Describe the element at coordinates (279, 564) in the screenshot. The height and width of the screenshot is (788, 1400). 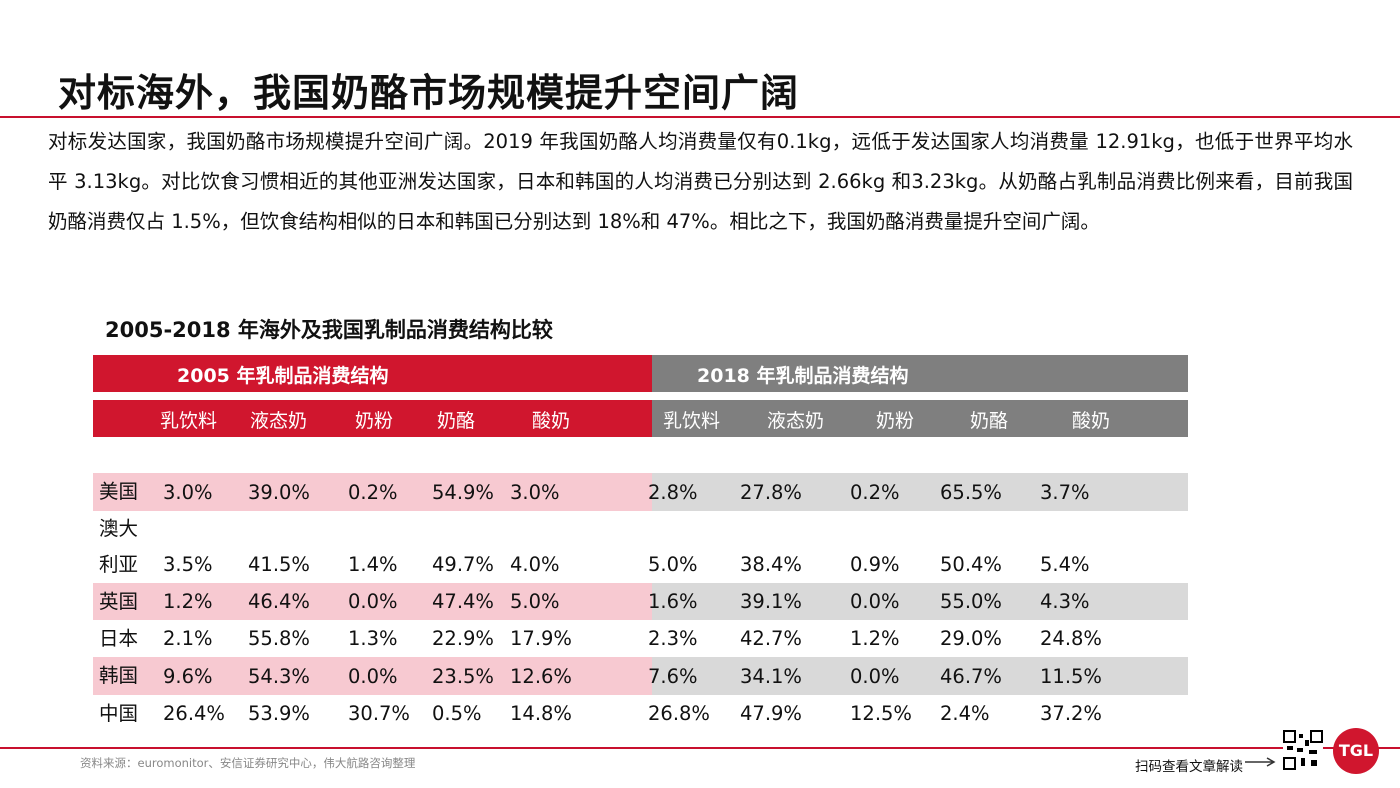
I see `table-cell: 41.5%` at that location.